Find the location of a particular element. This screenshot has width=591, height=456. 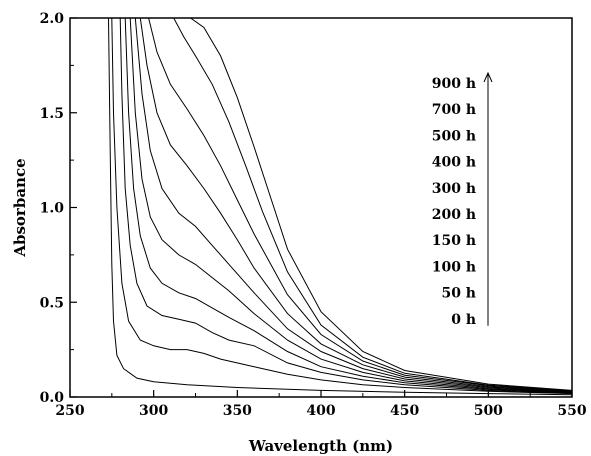

legend-label: 900 h is located at coordinates (454, 84).